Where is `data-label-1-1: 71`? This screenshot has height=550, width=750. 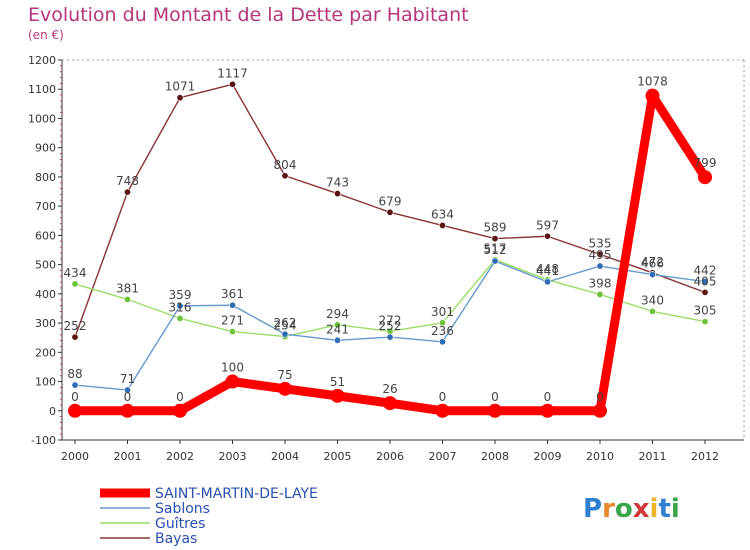 data-label-1-1: 71 is located at coordinates (127, 379).